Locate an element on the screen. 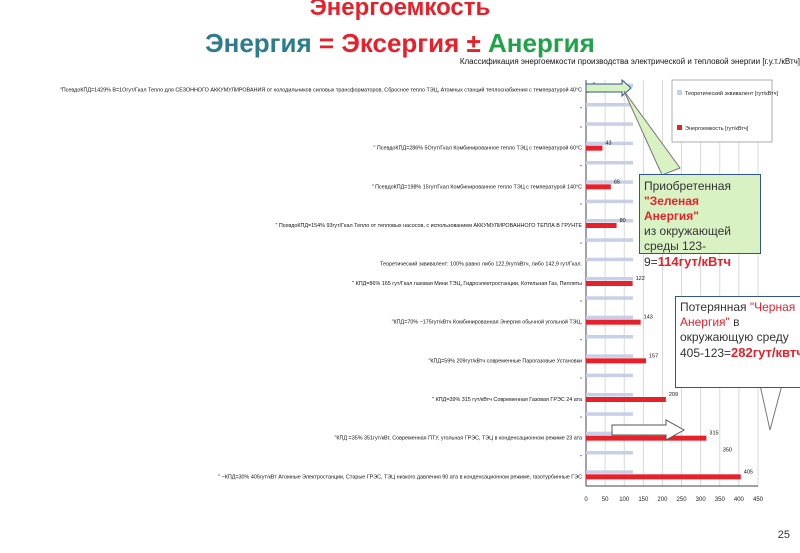 This screenshot has width=800, height=553. slide-number: 25 is located at coordinates (783, 535).